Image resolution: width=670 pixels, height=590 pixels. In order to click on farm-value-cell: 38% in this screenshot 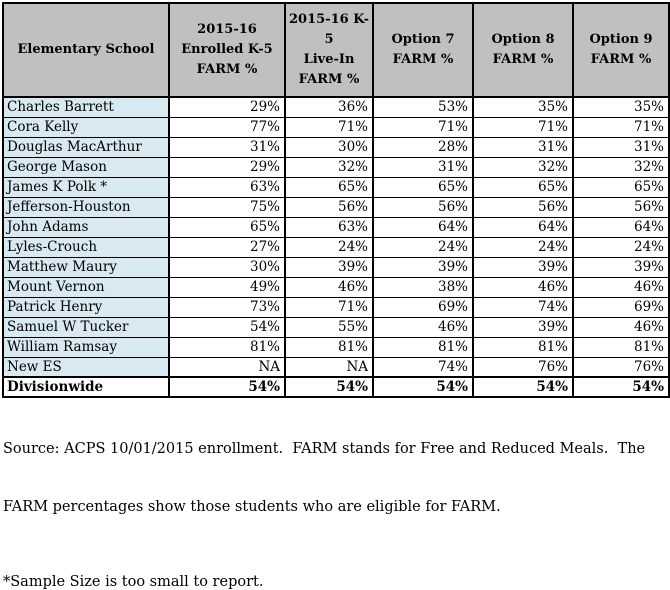, I will do `click(423, 287)`.